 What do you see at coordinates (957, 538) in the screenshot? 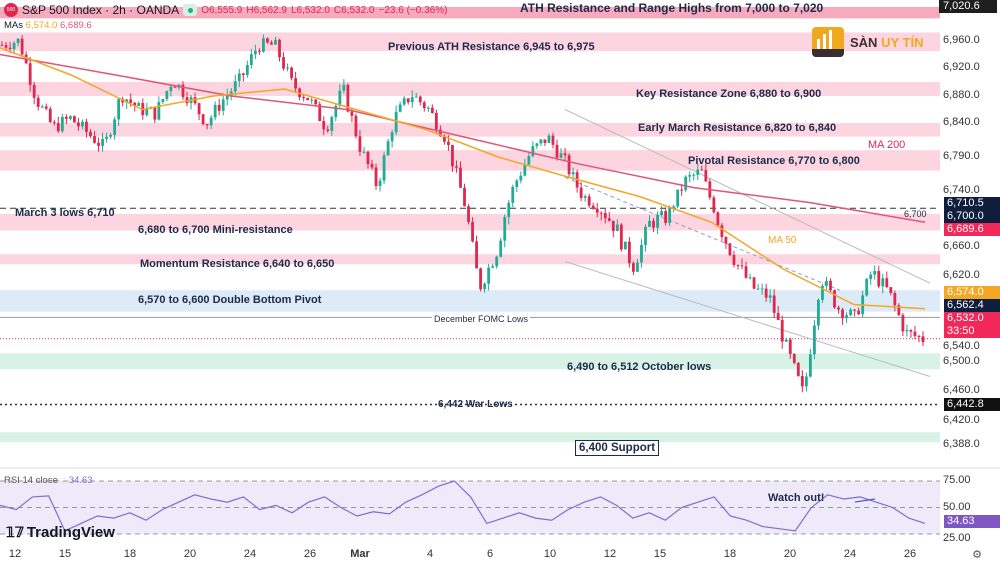
I see `rsi-axis-label: 25.00` at bounding box center [957, 538].